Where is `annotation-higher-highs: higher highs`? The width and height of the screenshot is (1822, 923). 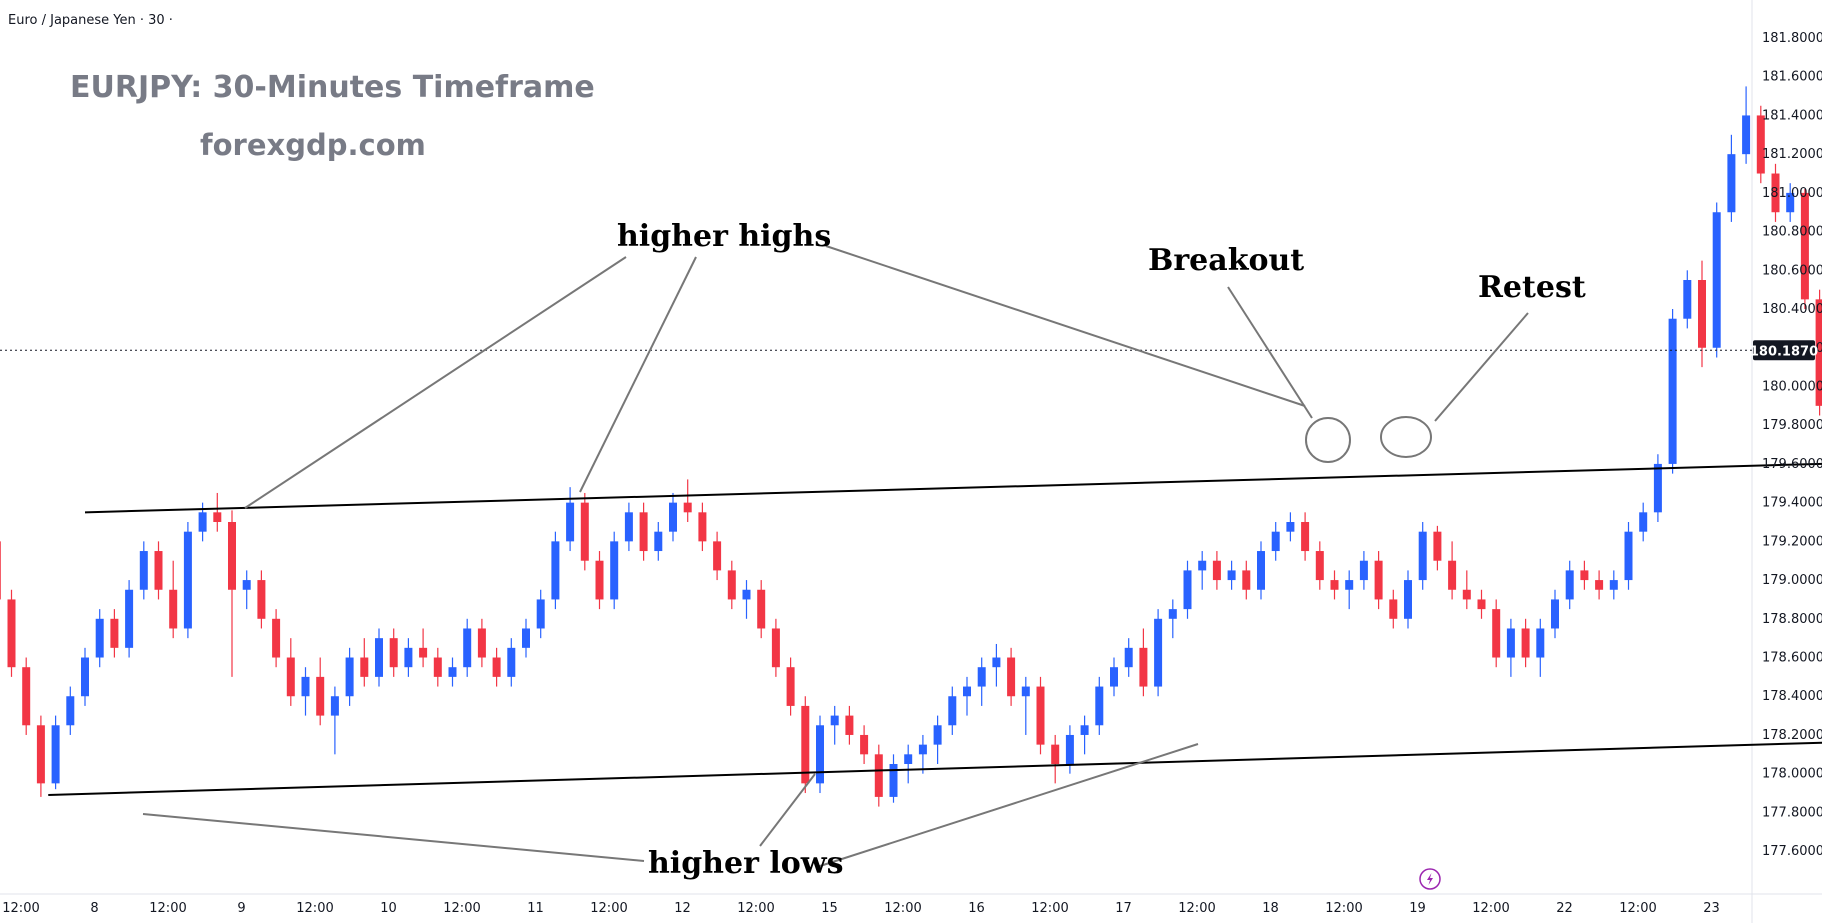 annotation-higher-highs: higher highs is located at coordinates (724, 236).